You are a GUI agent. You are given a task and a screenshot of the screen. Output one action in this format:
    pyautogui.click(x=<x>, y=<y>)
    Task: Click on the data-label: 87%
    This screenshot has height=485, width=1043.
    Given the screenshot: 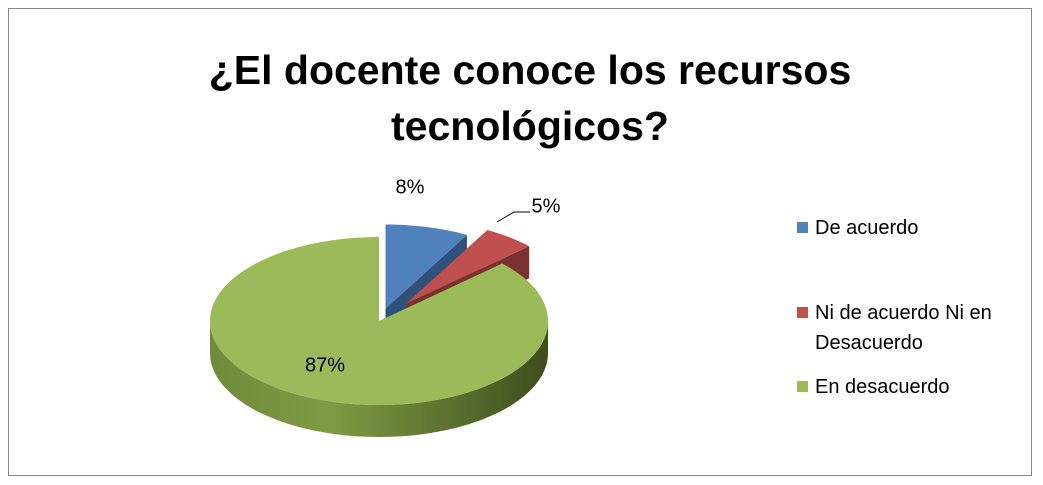 What is the action you would take?
    pyautogui.click(x=325, y=365)
    